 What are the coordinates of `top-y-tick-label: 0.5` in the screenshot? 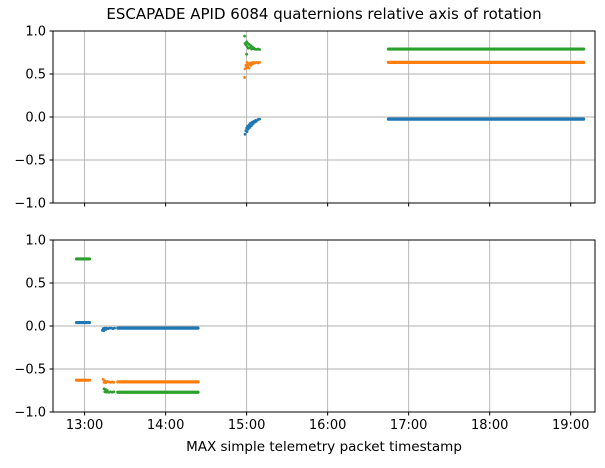 It's located at (35, 75).